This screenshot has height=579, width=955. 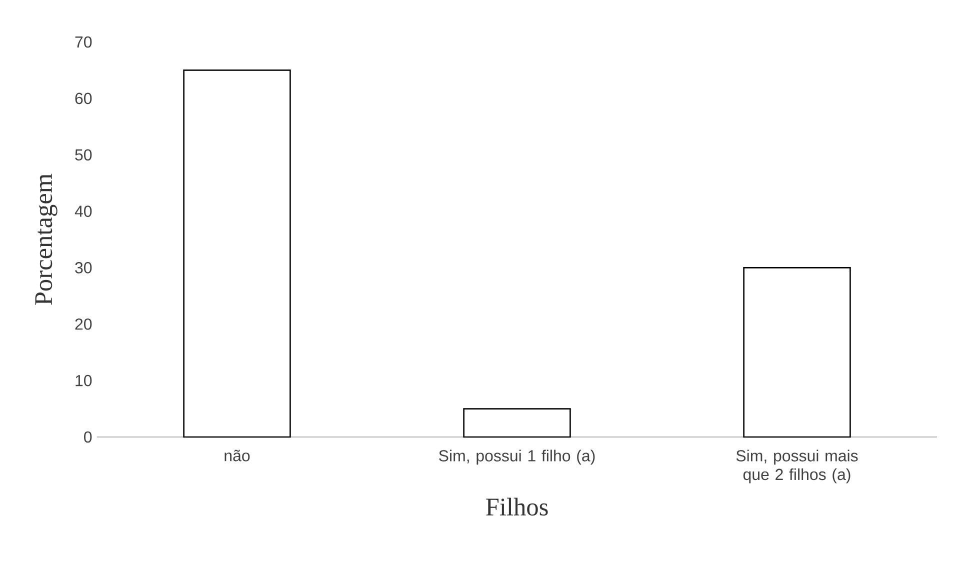 What do you see at coordinates (517, 457) in the screenshot?
I see `x-tick-label: Sim, possui 1 filho (a)` at bounding box center [517, 457].